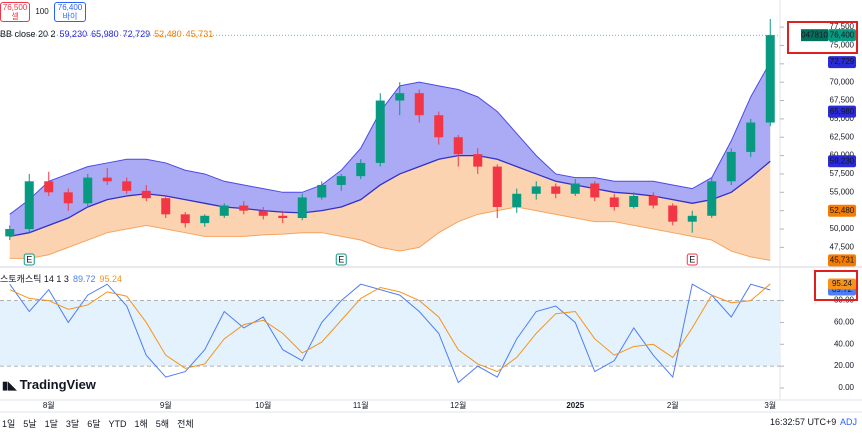 The image size is (862, 445). What do you see at coordinates (842, 136) in the screenshot?
I see `y-tick-label: 62,500` at bounding box center [842, 136].